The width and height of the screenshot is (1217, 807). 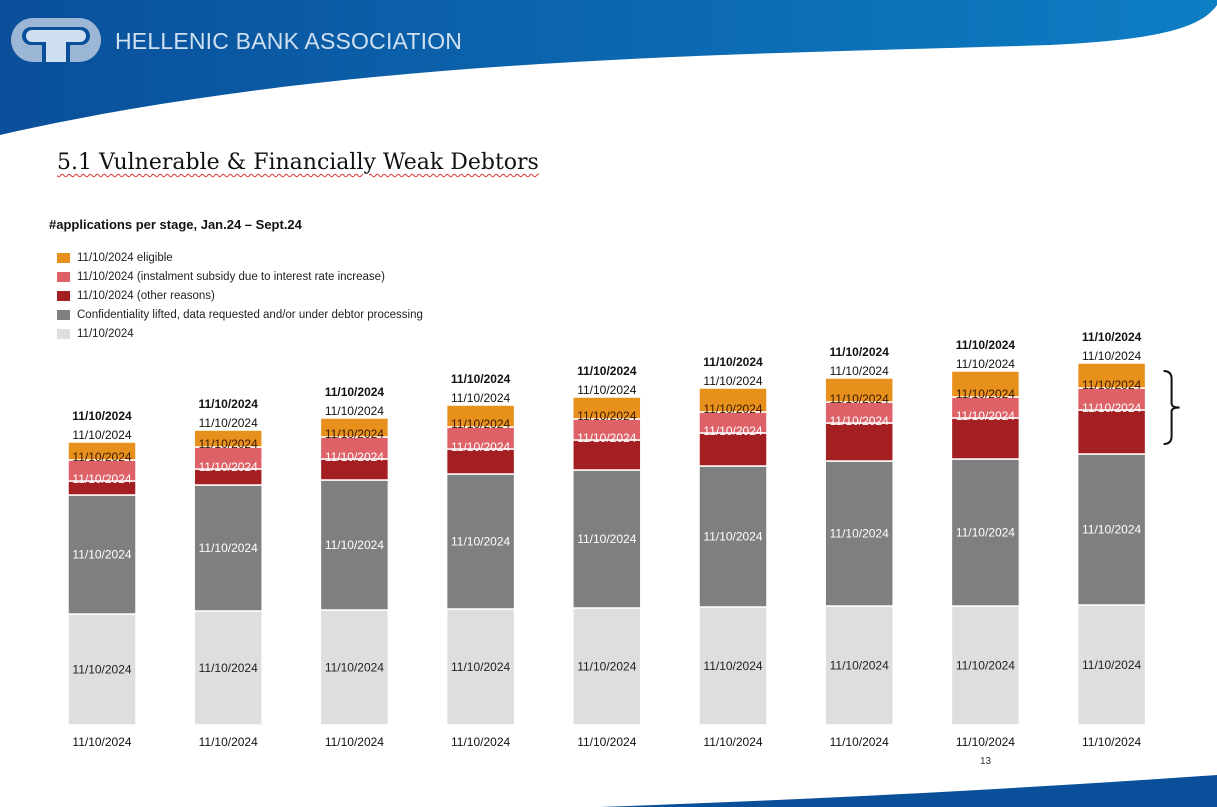 I want to click on legend-label: 11/10/2024, so click(x=105, y=333).